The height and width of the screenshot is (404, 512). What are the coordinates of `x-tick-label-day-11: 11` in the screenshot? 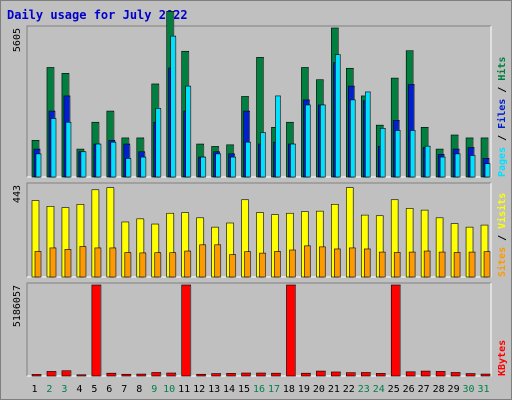 It's located at (184, 389).